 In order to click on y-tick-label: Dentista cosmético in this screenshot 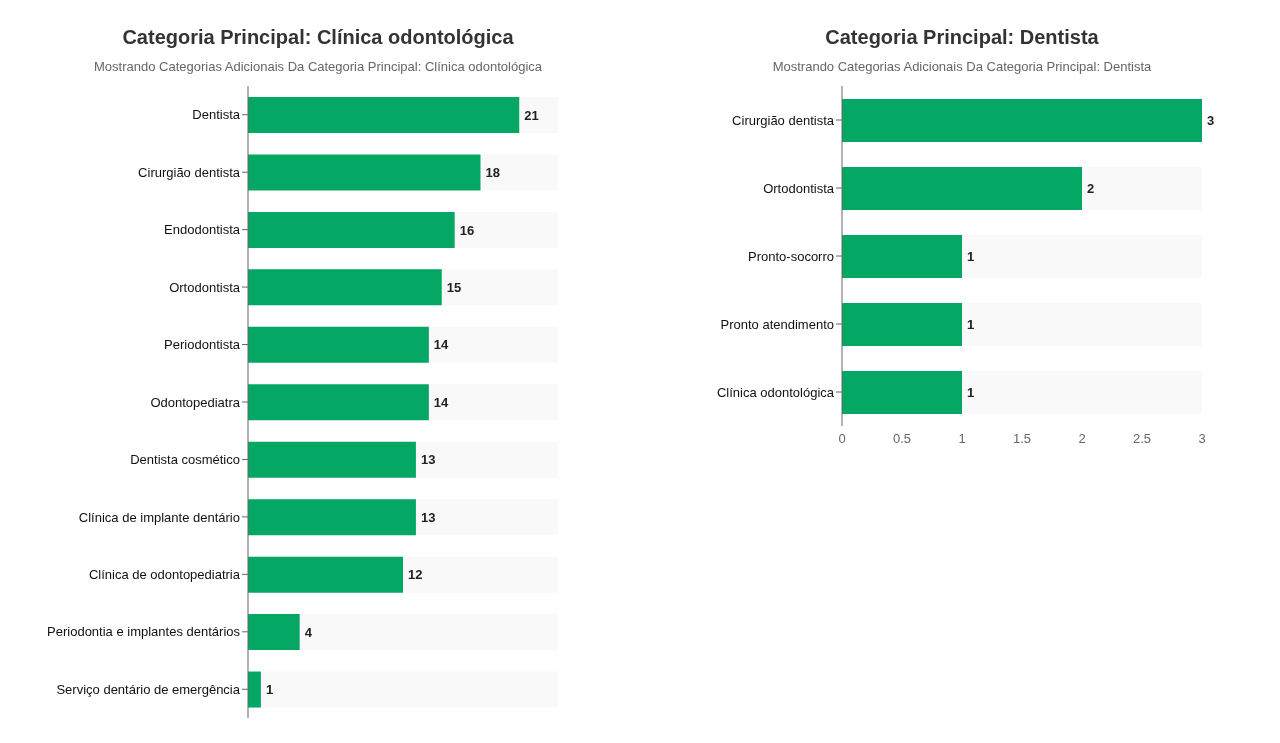, I will do `click(185, 460)`.